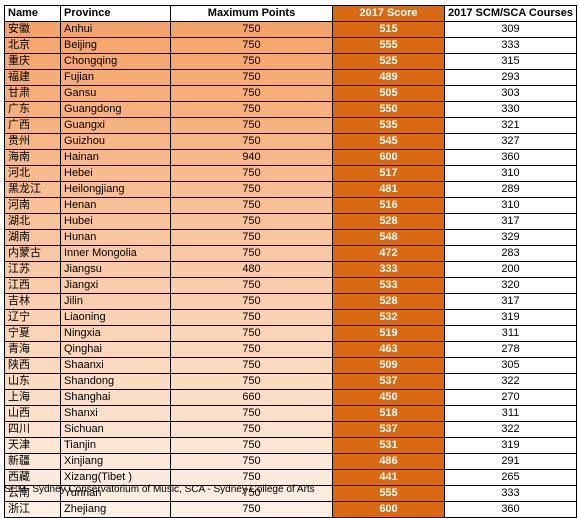 This screenshot has height=518, width=580. I want to click on cell-2017-courses: 303, so click(510, 93).